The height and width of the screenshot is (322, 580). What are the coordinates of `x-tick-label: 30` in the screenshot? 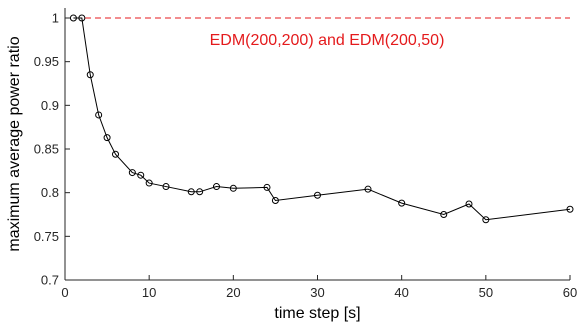 It's located at (317, 292).